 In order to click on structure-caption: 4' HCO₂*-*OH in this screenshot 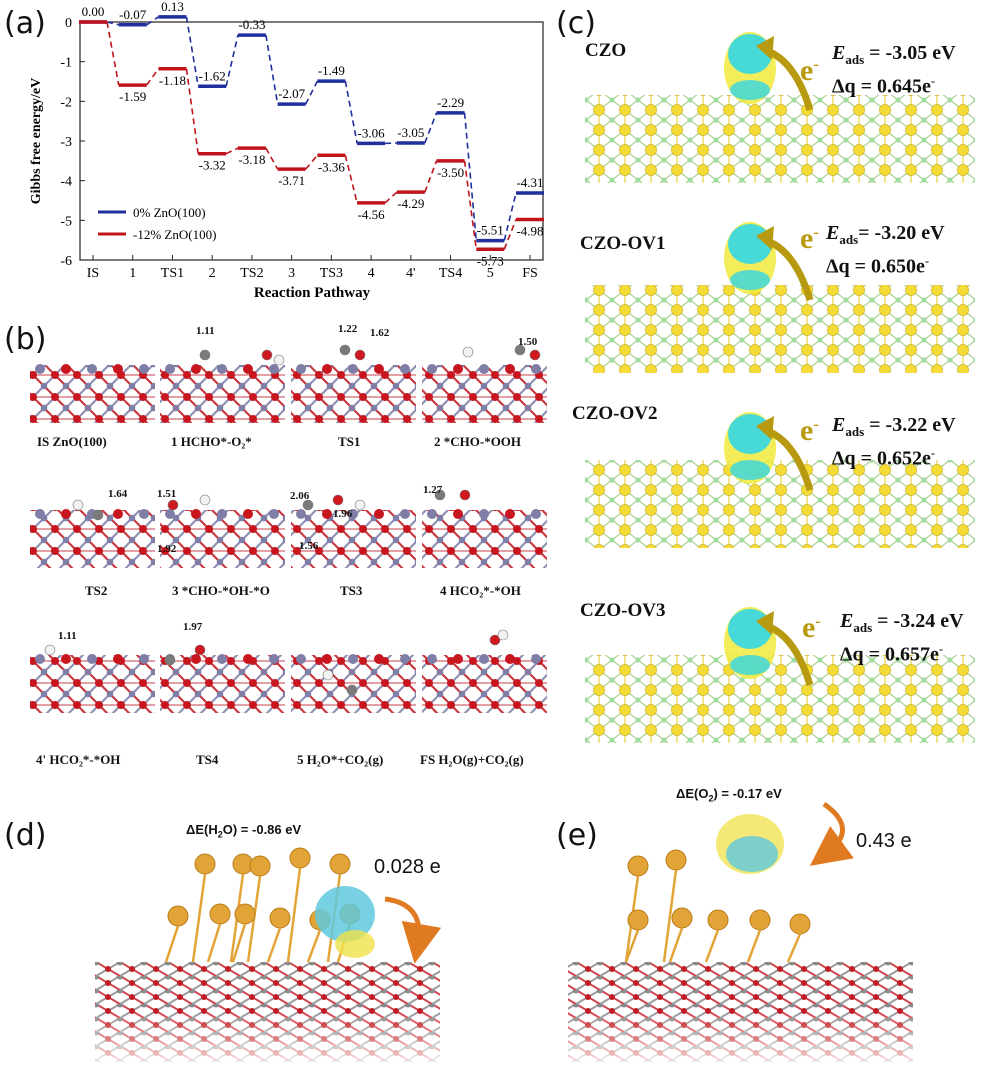, I will do `click(78, 759)`.